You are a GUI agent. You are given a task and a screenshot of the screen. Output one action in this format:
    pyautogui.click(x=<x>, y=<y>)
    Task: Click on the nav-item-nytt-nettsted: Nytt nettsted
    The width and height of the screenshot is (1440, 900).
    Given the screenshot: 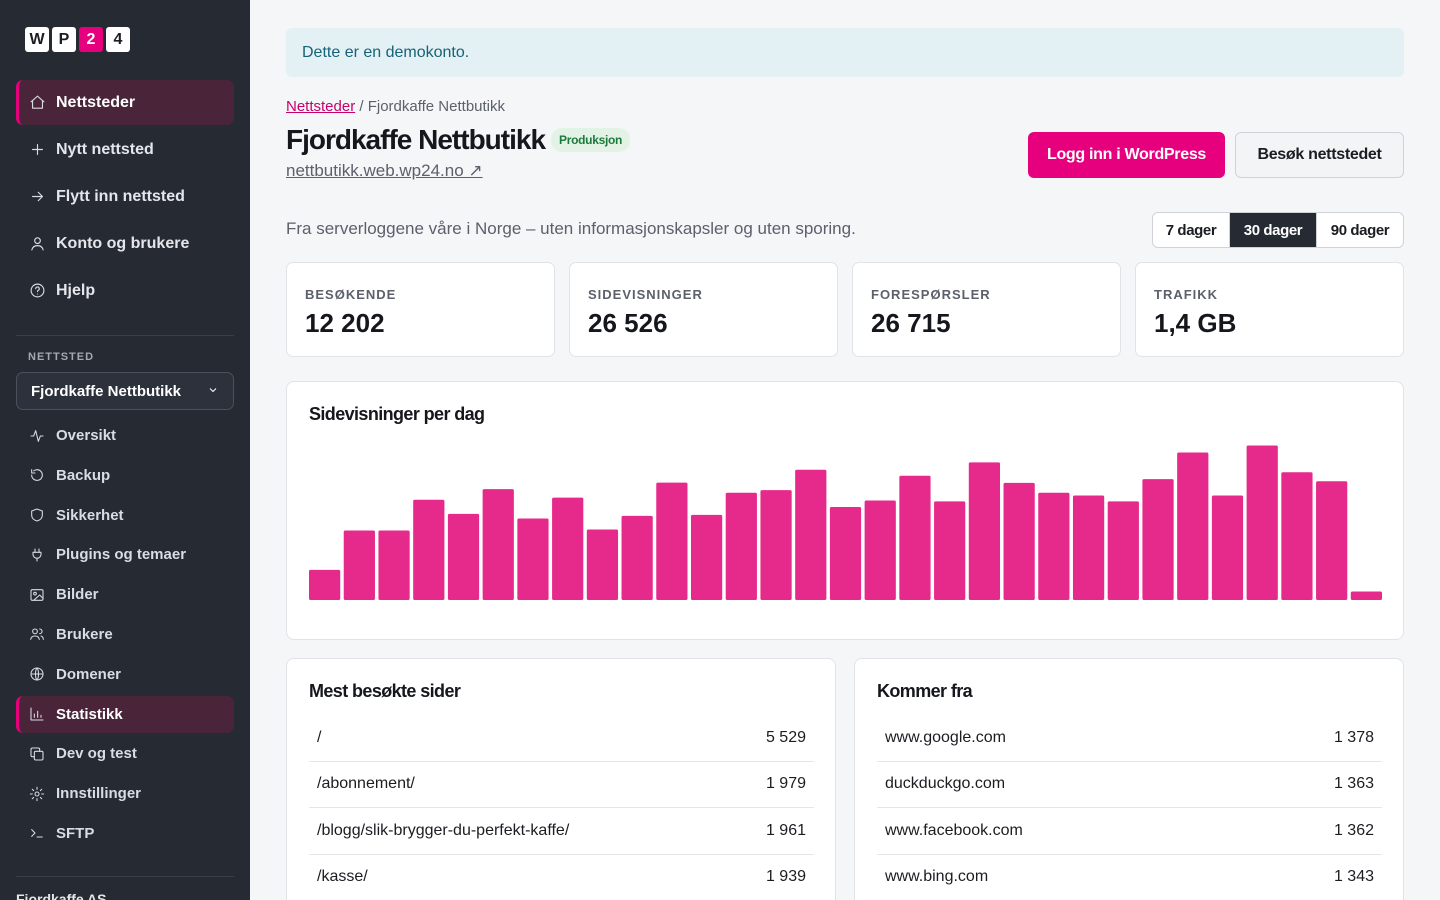 What is the action you would take?
    pyautogui.click(x=125, y=149)
    